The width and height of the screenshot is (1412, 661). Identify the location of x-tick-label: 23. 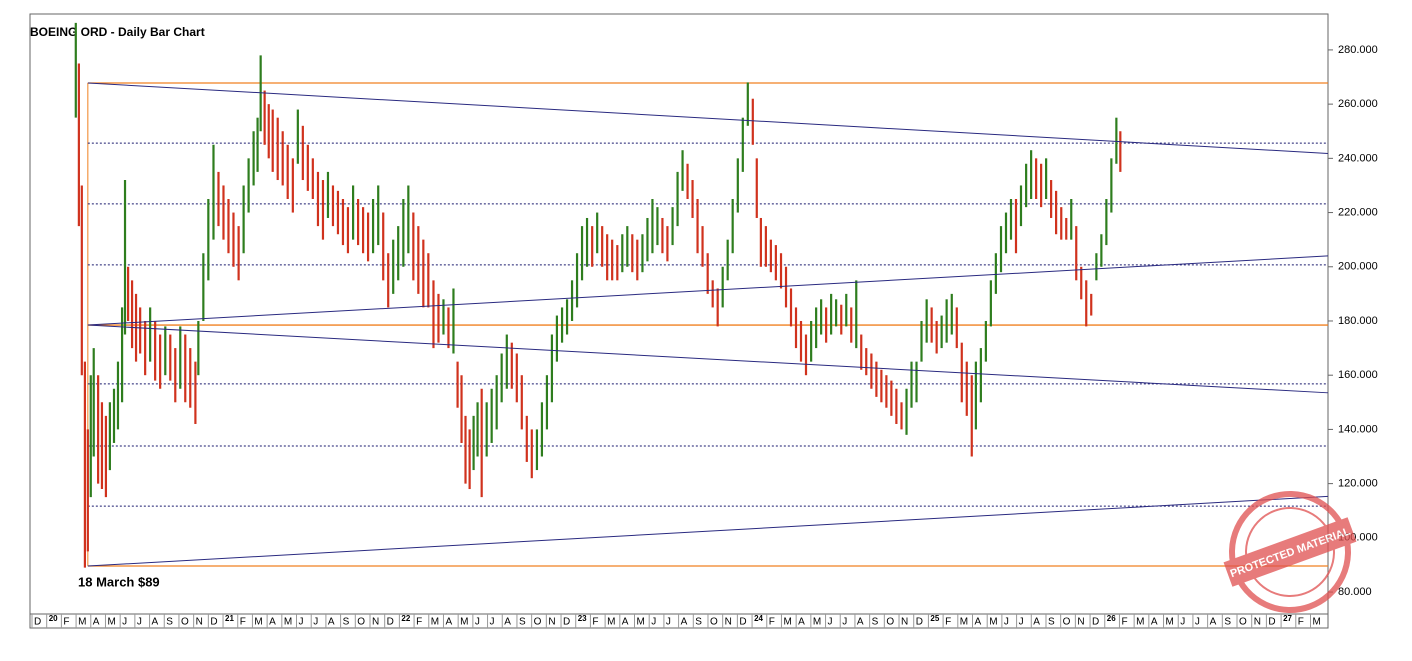
(582, 618).